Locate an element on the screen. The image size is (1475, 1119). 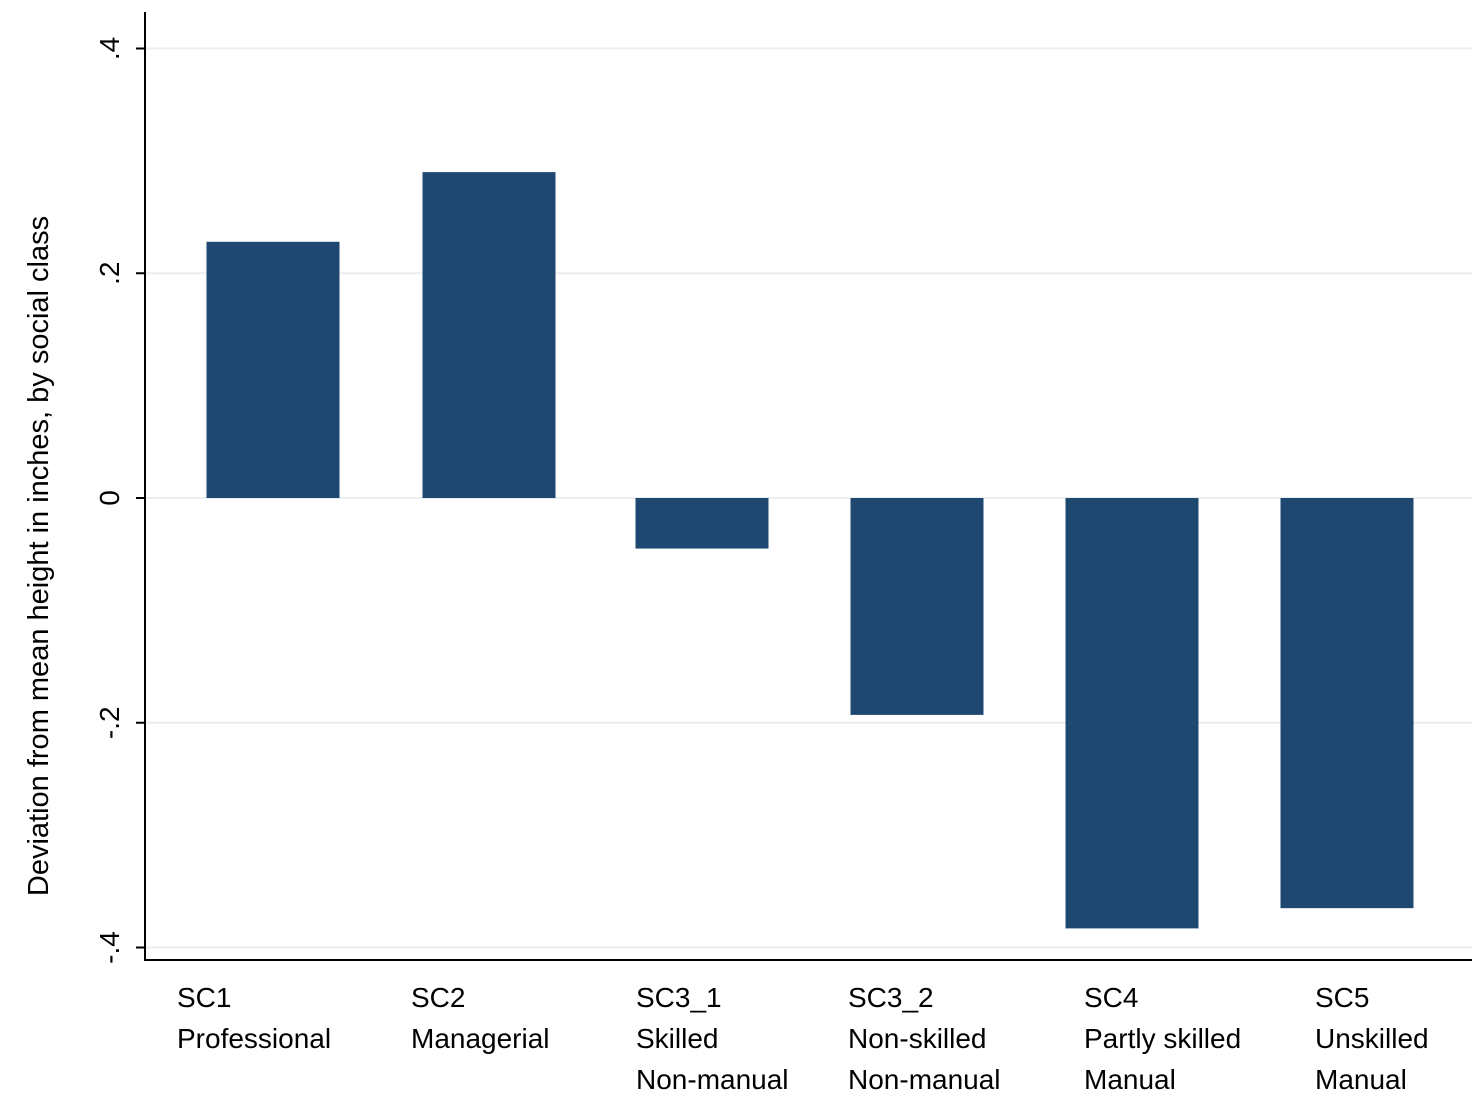
x-category-label: SC1 is located at coordinates (204, 997).